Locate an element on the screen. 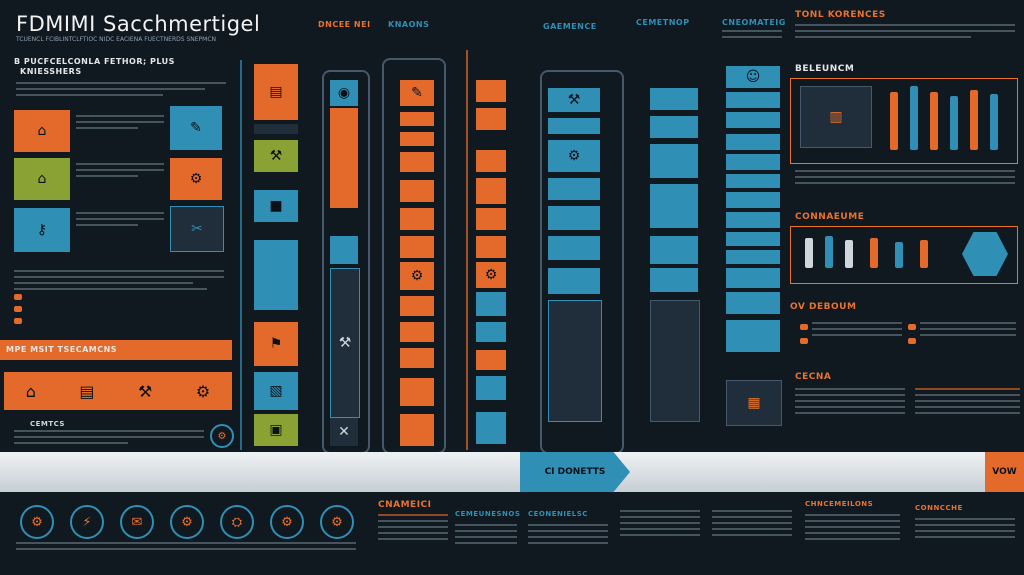  spacer is located at coordinates (276, 129).